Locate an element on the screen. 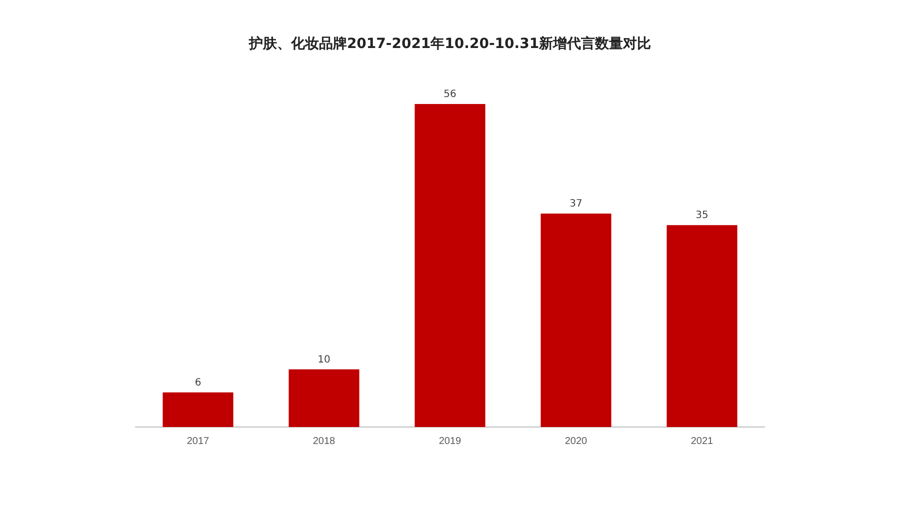  x-tick-label: 2020 is located at coordinates (576, 442).